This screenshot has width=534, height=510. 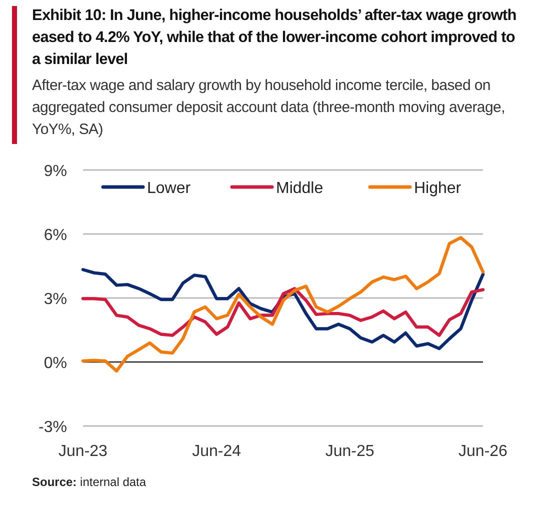 What do you see at coordinates (83, 451) in the screenshot?
I see `x-tick-label: Jun-23` at bounding box center [83, 451].